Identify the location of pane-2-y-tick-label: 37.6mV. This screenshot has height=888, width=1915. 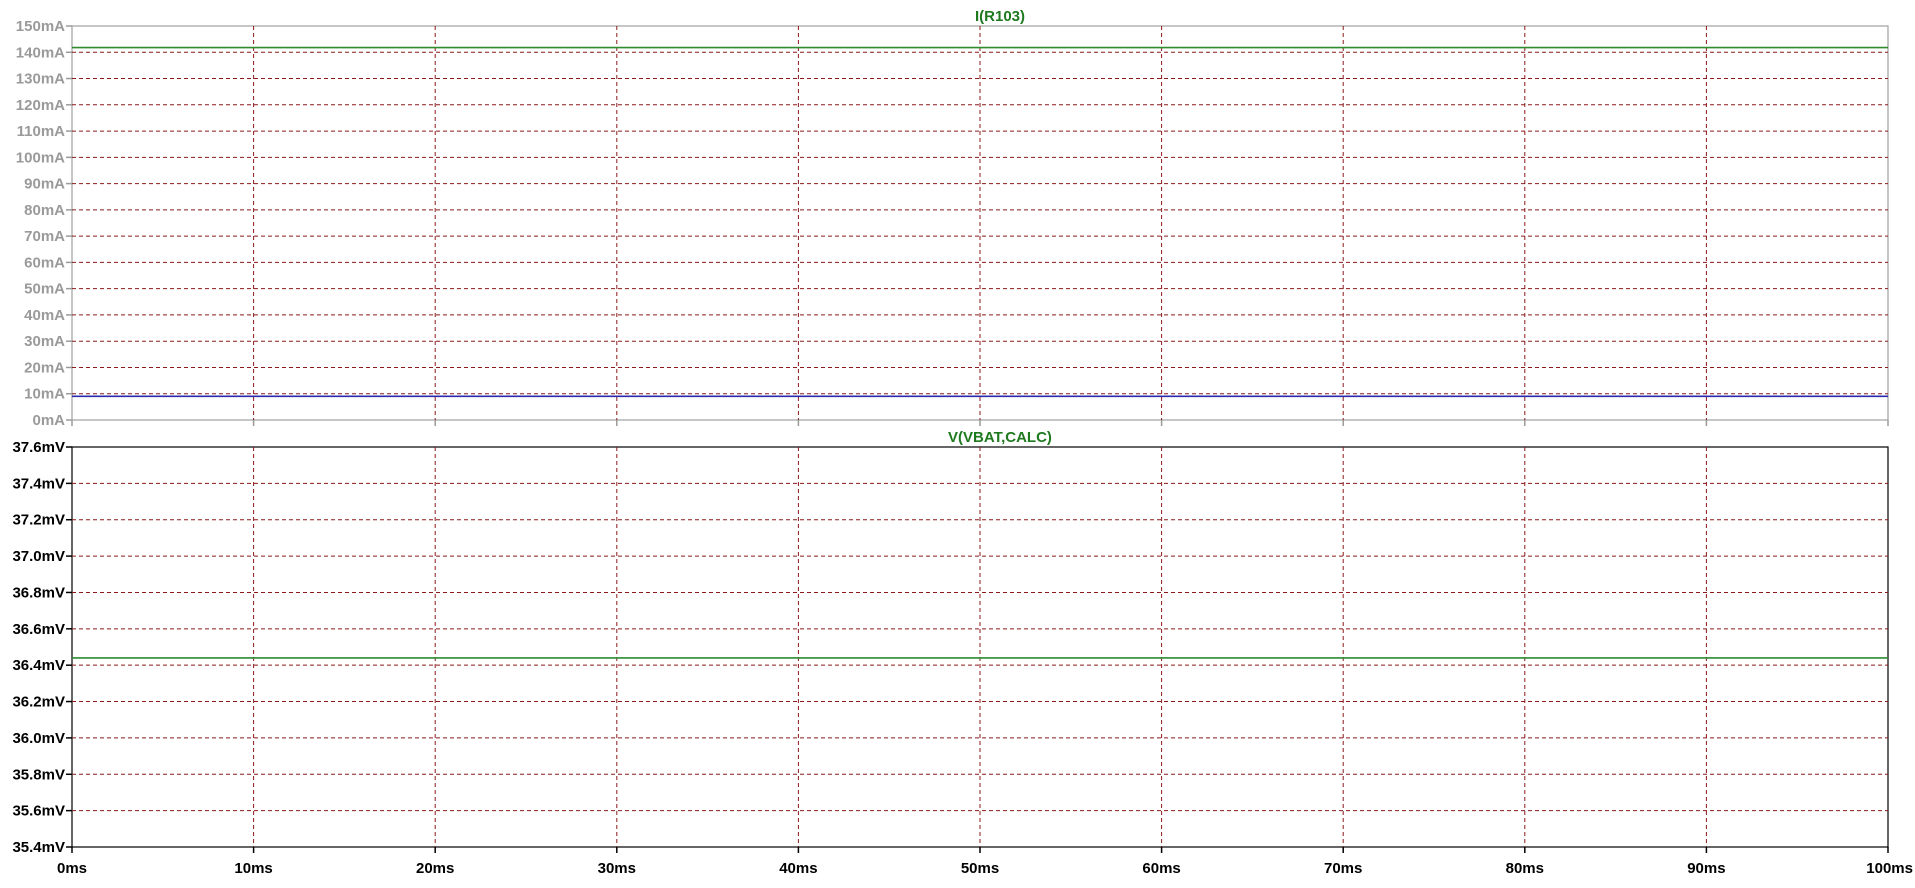
(38, 447).